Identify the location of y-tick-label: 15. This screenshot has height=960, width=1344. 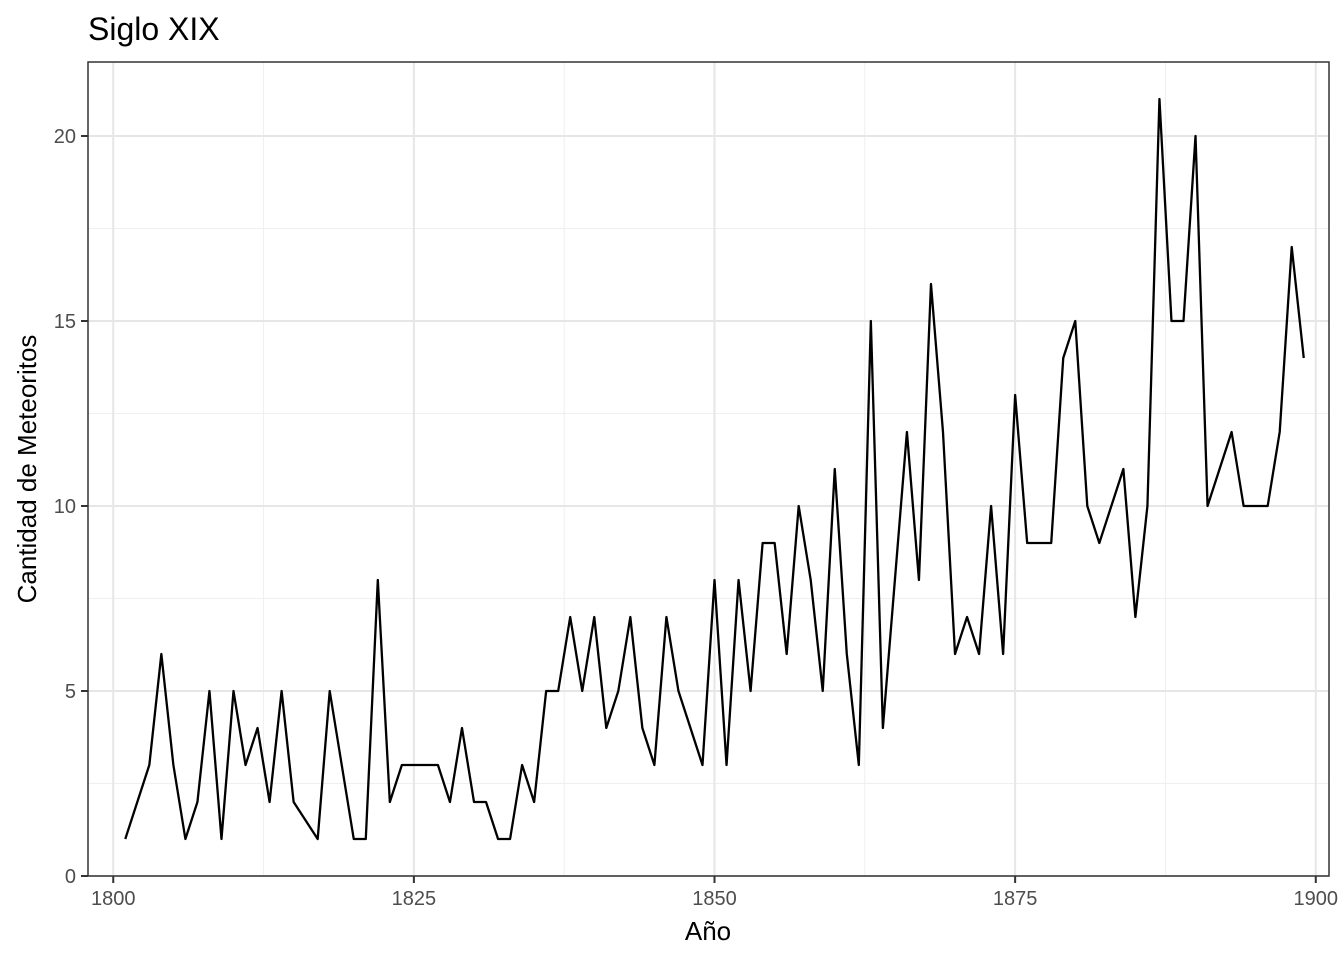
(65, 322).